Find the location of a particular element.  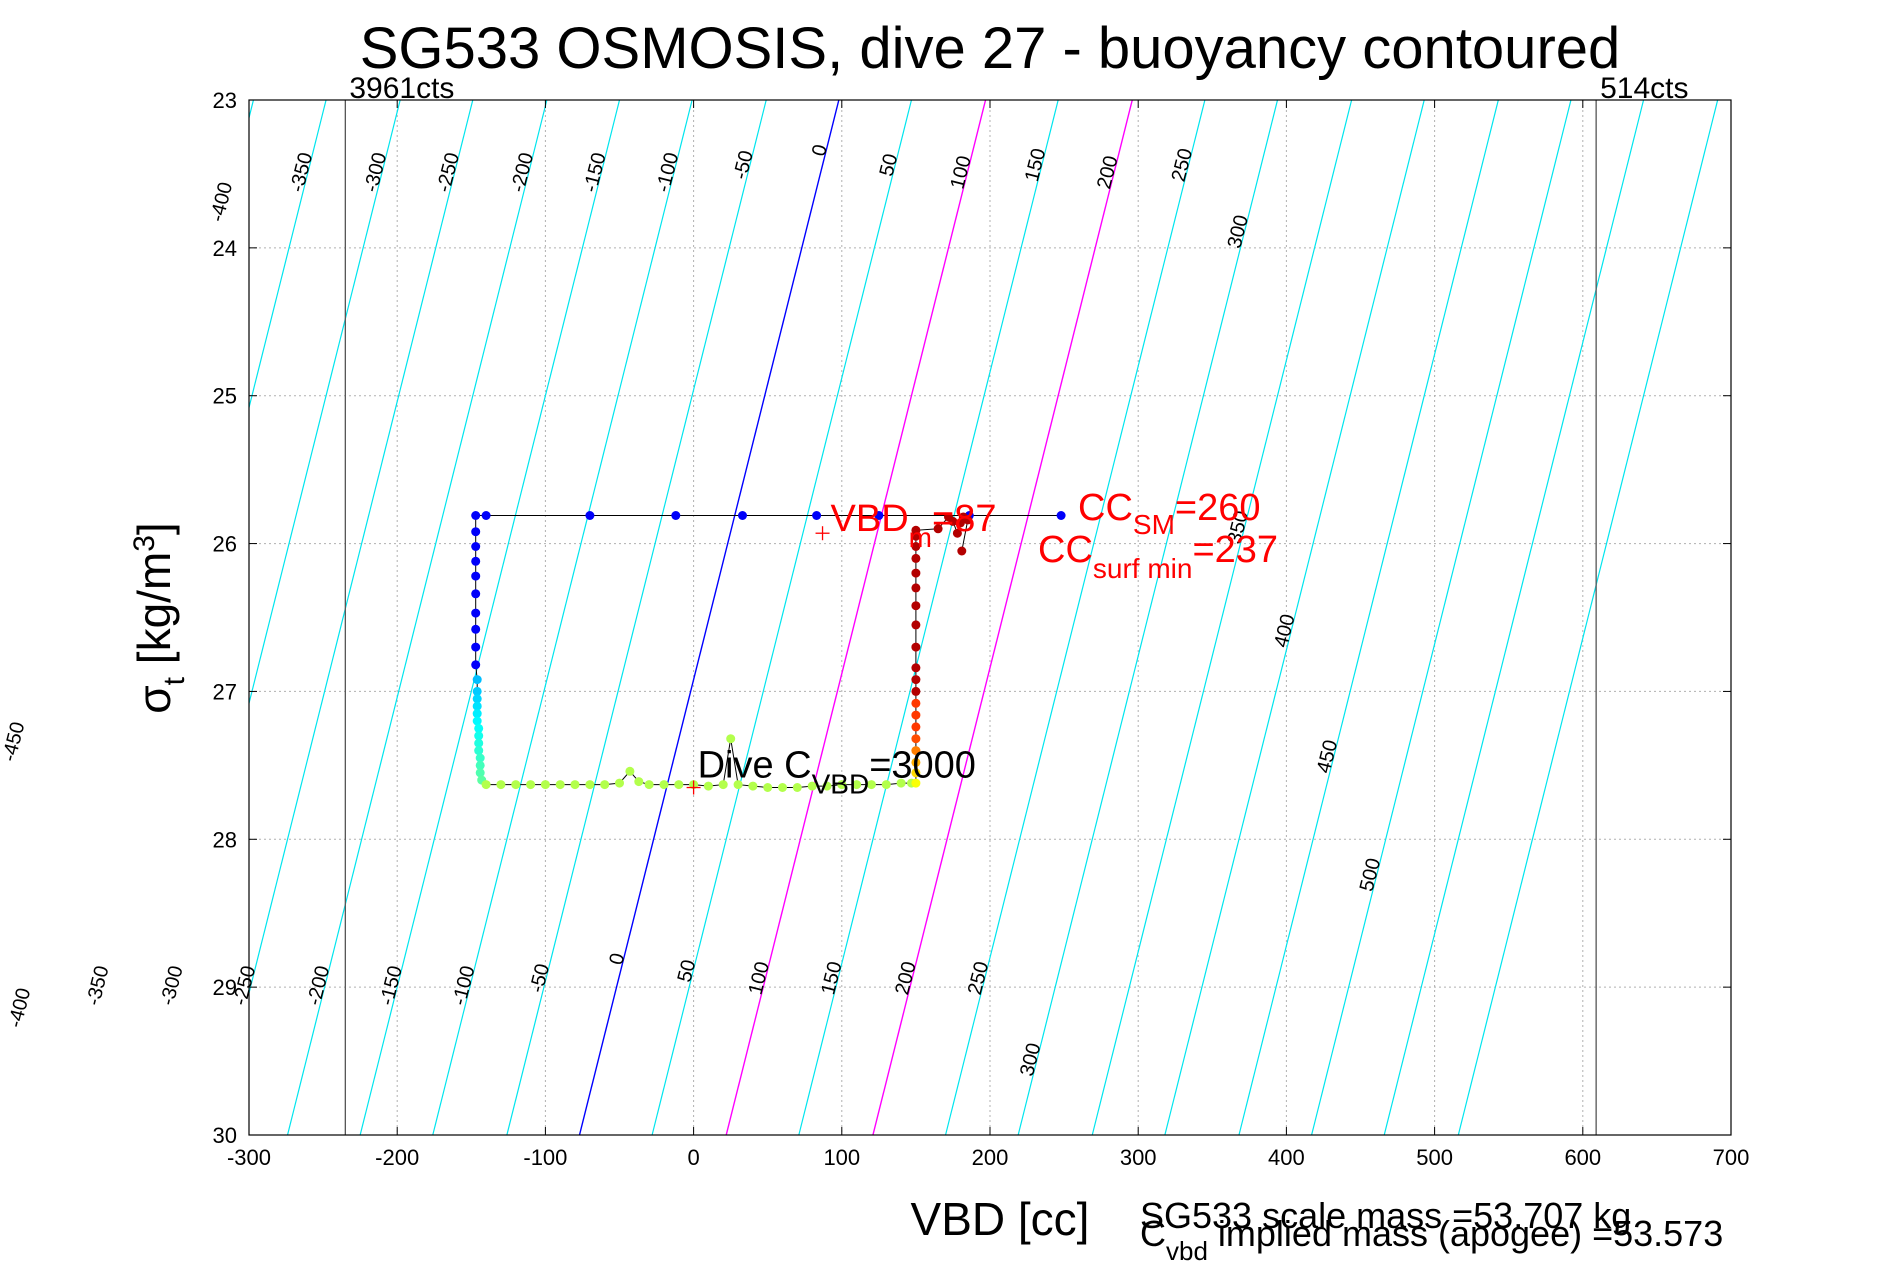

y-tick-label: 27 is located at coordinates (225, 691).